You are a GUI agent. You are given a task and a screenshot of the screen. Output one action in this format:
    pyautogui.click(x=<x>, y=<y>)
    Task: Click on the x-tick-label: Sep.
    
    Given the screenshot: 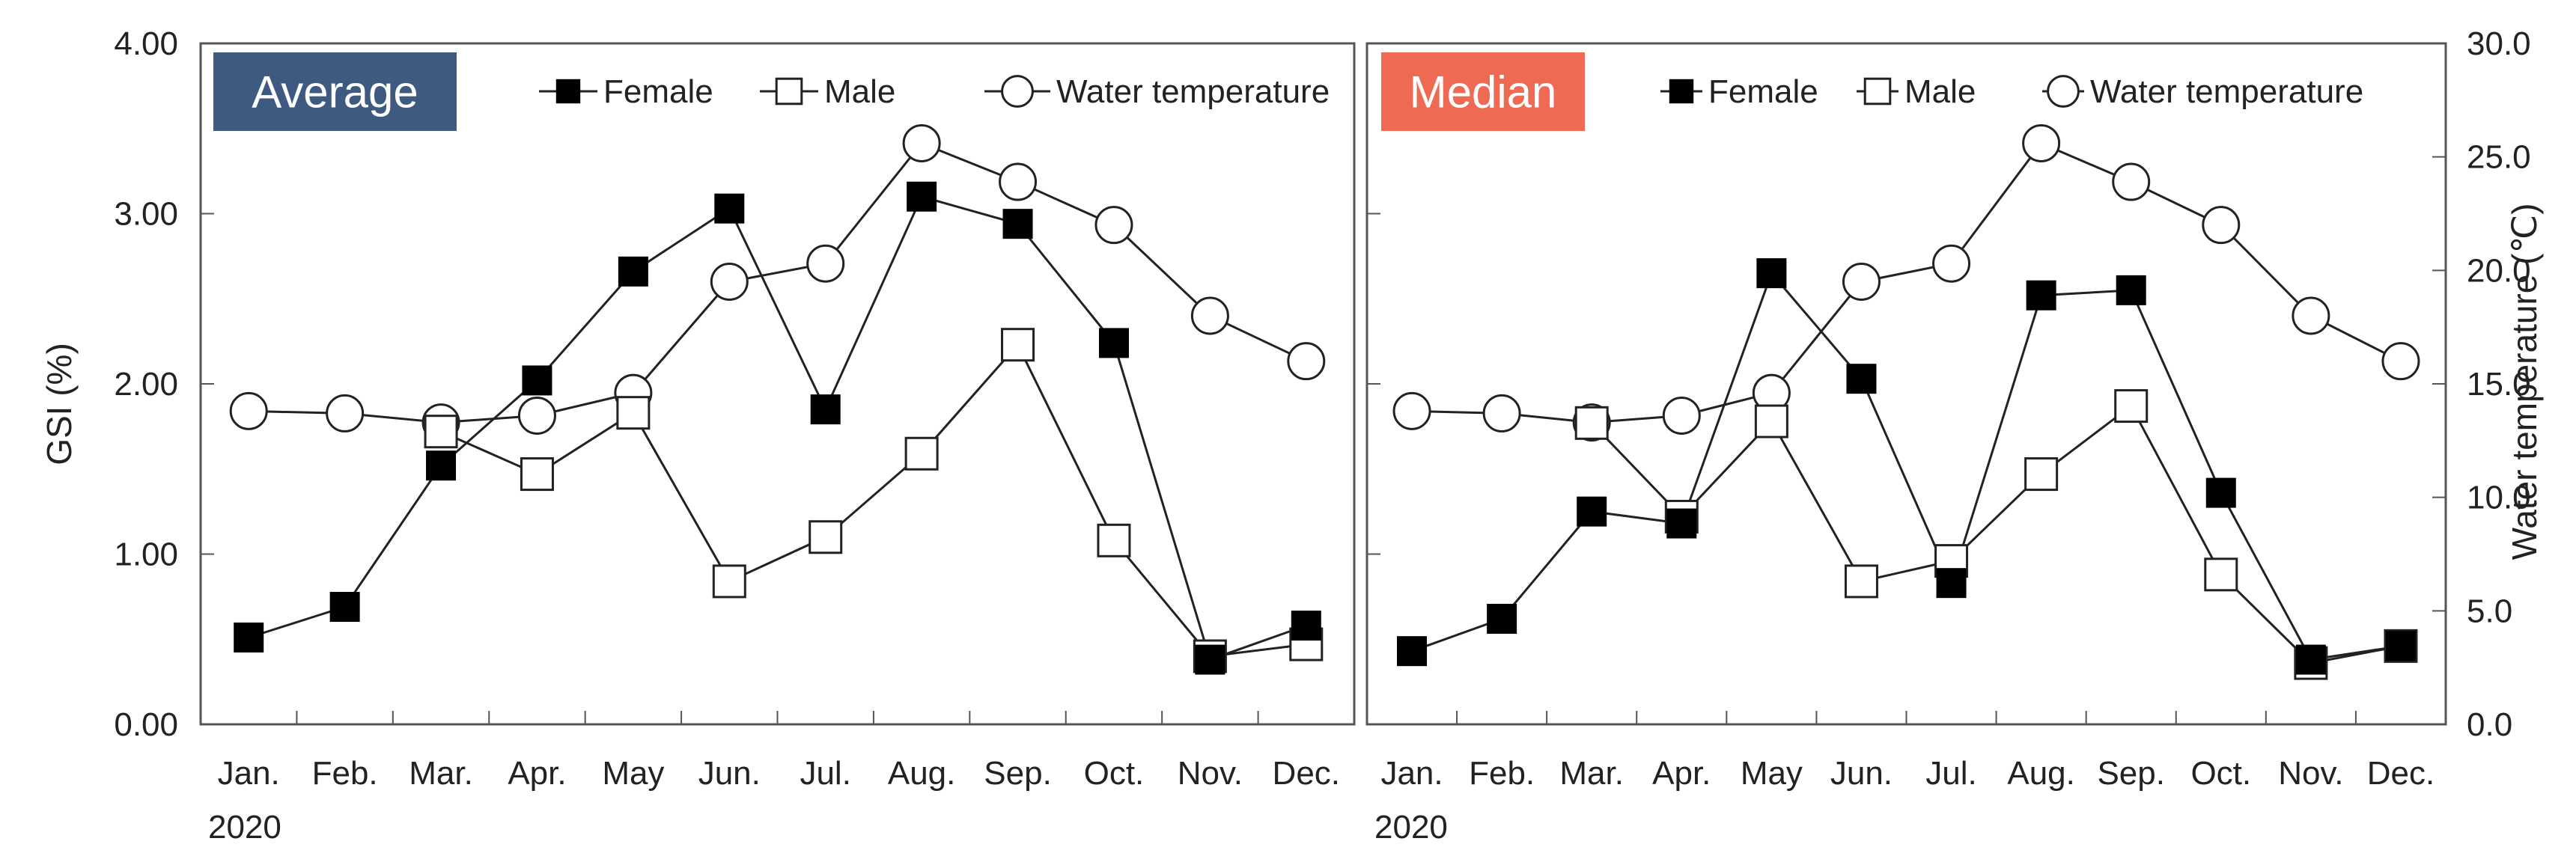 What is the action you would take?
    pyautogui.click(x=1018, y=774)
    